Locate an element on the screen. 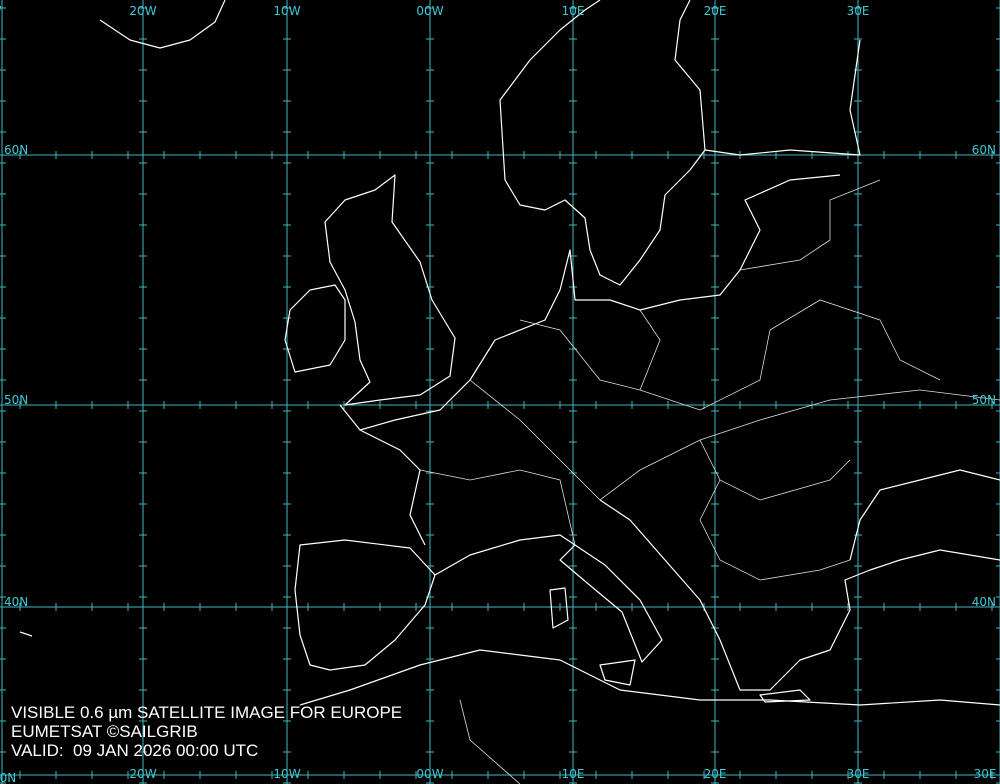 This screenshot has height=784, width=1000. iceland-coast is located at coordinates (162, 24).